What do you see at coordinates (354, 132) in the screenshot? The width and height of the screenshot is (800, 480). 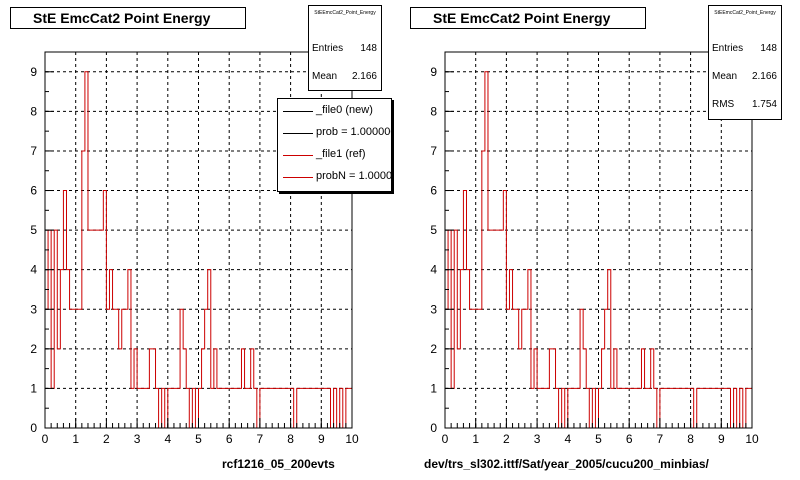 I see `legend-label: prob = 1.000000` at bounding box center [354, 132].